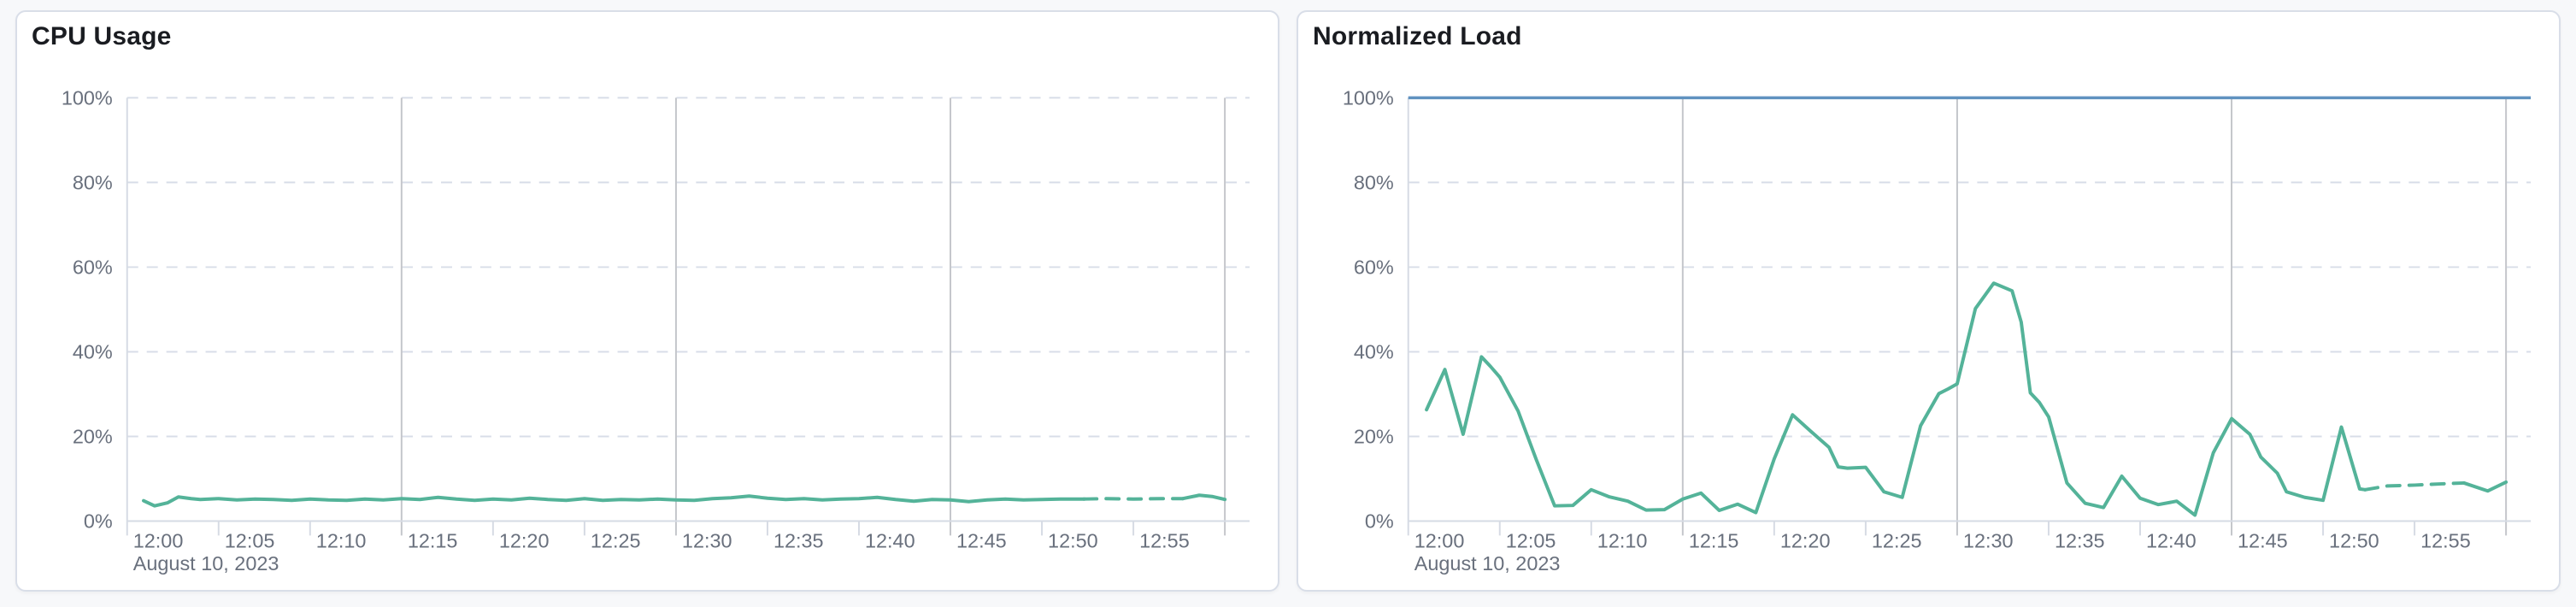 The image size is (2576, 607). Describe the element at coordinates (1896, 399) in the screenshot. I see `series-normalized-load` at that location.